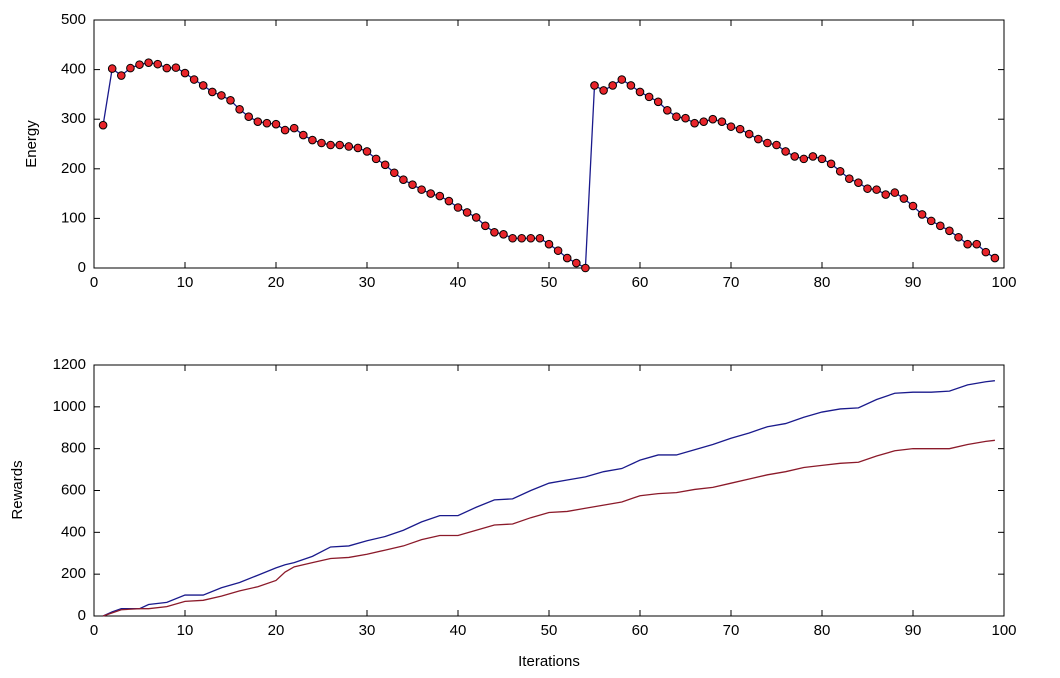 The image size is (1060, 678). Describe the element at coordinates (549, 661) in the screenshot. I see `x-axis-label: Iterations` at that location.